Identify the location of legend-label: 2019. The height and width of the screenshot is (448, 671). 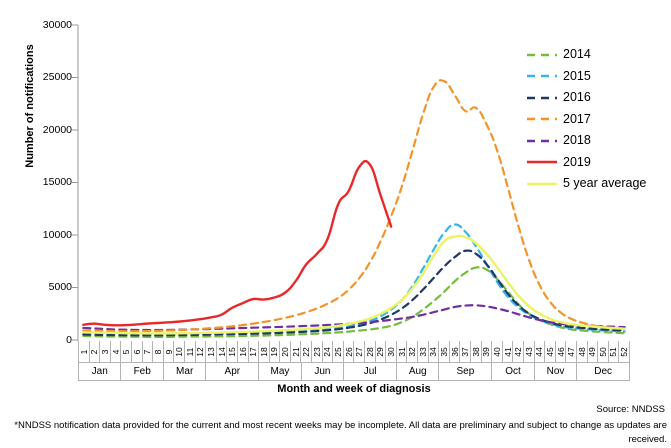
(577, 161).